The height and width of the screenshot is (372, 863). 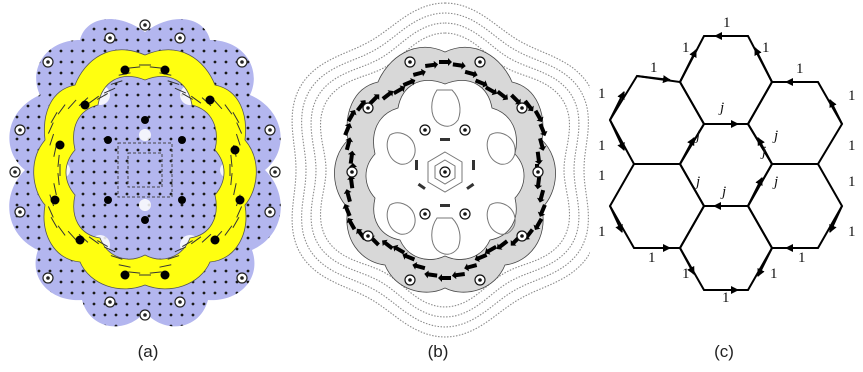 I want to click on caption-a: (a), so click(x=148, y=351).